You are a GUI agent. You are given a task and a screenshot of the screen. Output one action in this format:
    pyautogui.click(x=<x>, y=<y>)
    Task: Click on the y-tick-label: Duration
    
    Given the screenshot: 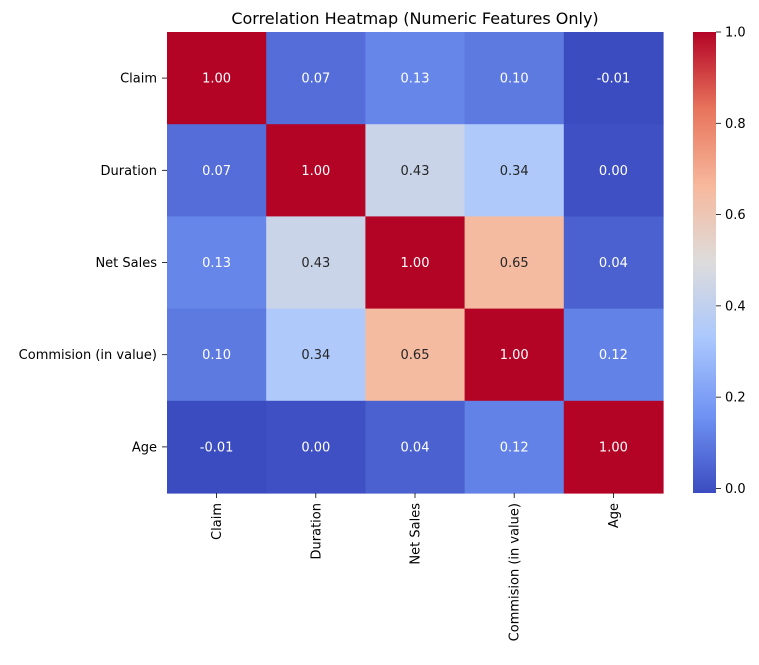 What is the action you would take?
    pyautogui.click(x=129, y=171)
    